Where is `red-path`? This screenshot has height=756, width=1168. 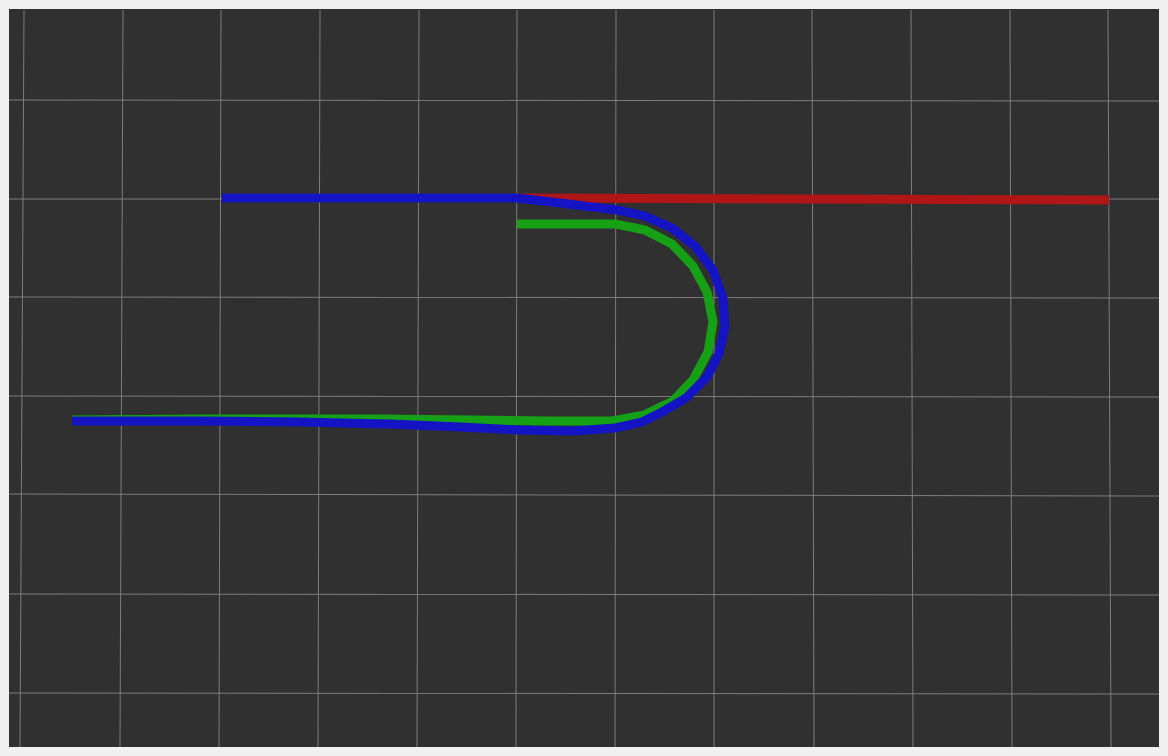 red-path is located at coordinates (813, 199).